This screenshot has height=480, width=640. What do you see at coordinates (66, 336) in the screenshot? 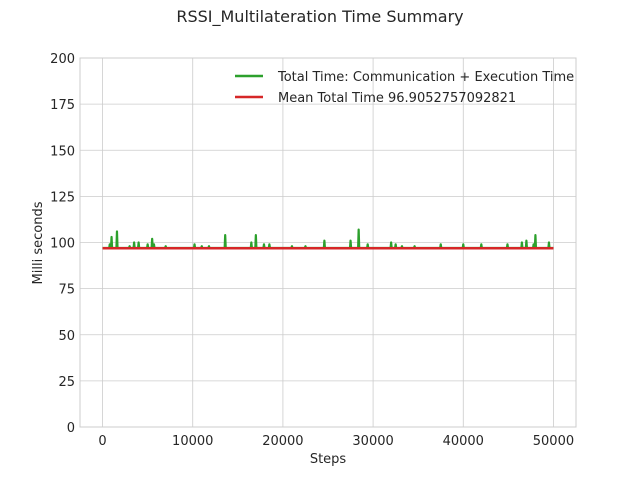
I see `y-tick-label: 50` at bounding box center [66, 336].